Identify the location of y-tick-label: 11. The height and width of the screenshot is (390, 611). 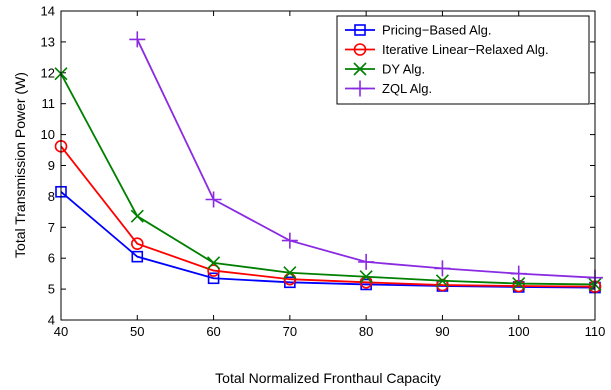
(49, 103).